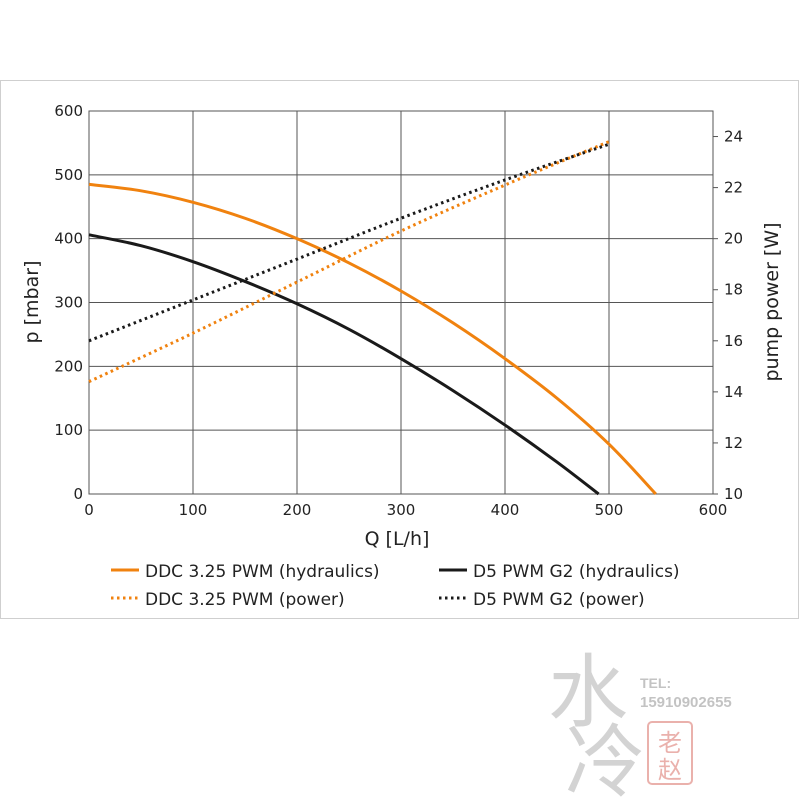  I want to click on y-tick-label: 200, so click(68, 366).